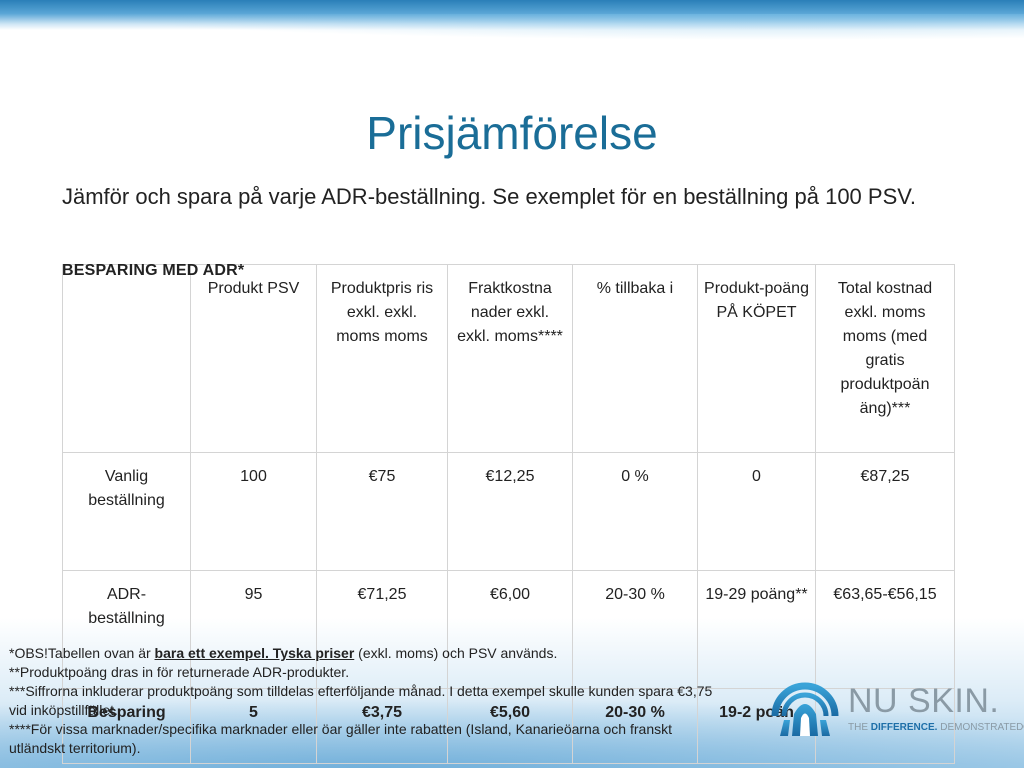 This screenshot has height=768, width=1024. Describe the element at coordinates (805, 709) in the screenshot. I see `nu-skin-emblem-icon` at that location.